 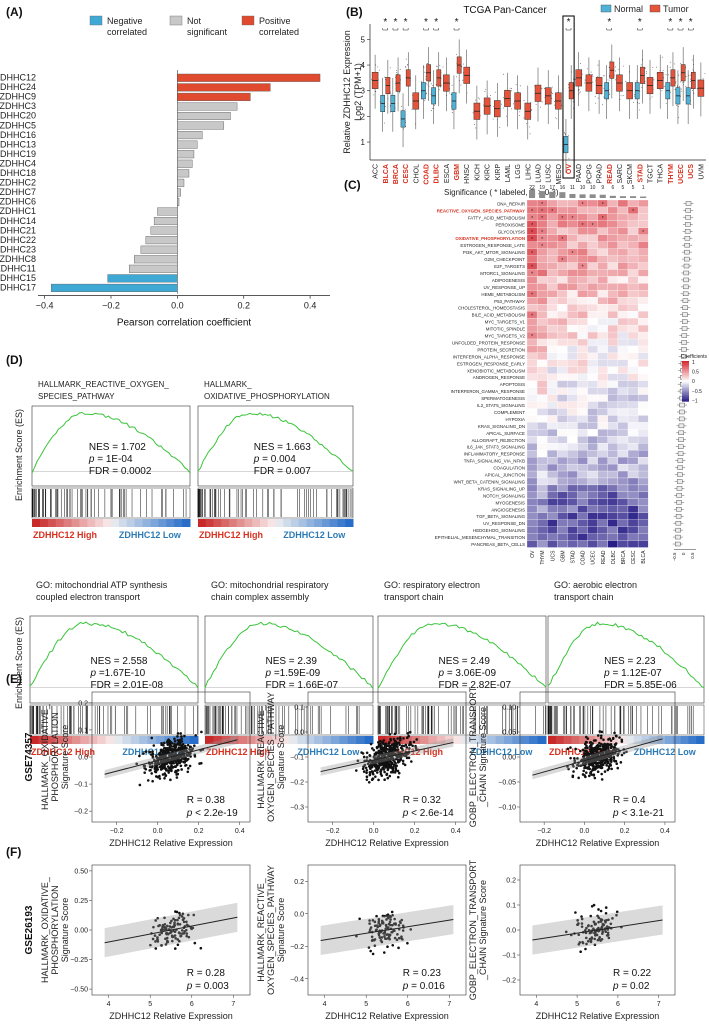 I want to click on row-label: KRAS_SIGNALING_UP, so click(x=501, y=488).